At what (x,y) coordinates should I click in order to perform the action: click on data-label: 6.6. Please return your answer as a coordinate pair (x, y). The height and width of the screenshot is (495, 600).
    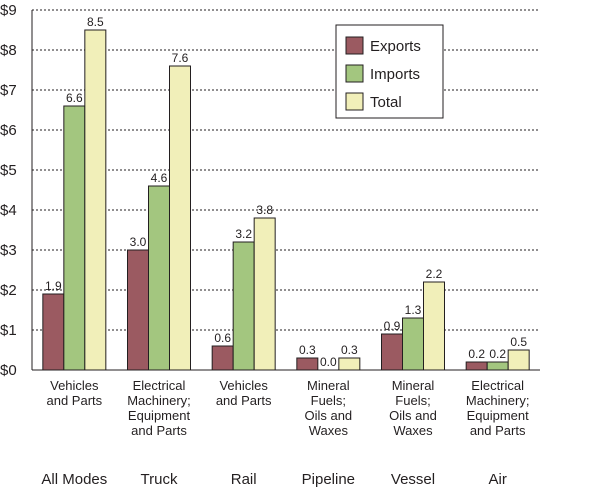
    Looking at the image, I should click on (74, 98).